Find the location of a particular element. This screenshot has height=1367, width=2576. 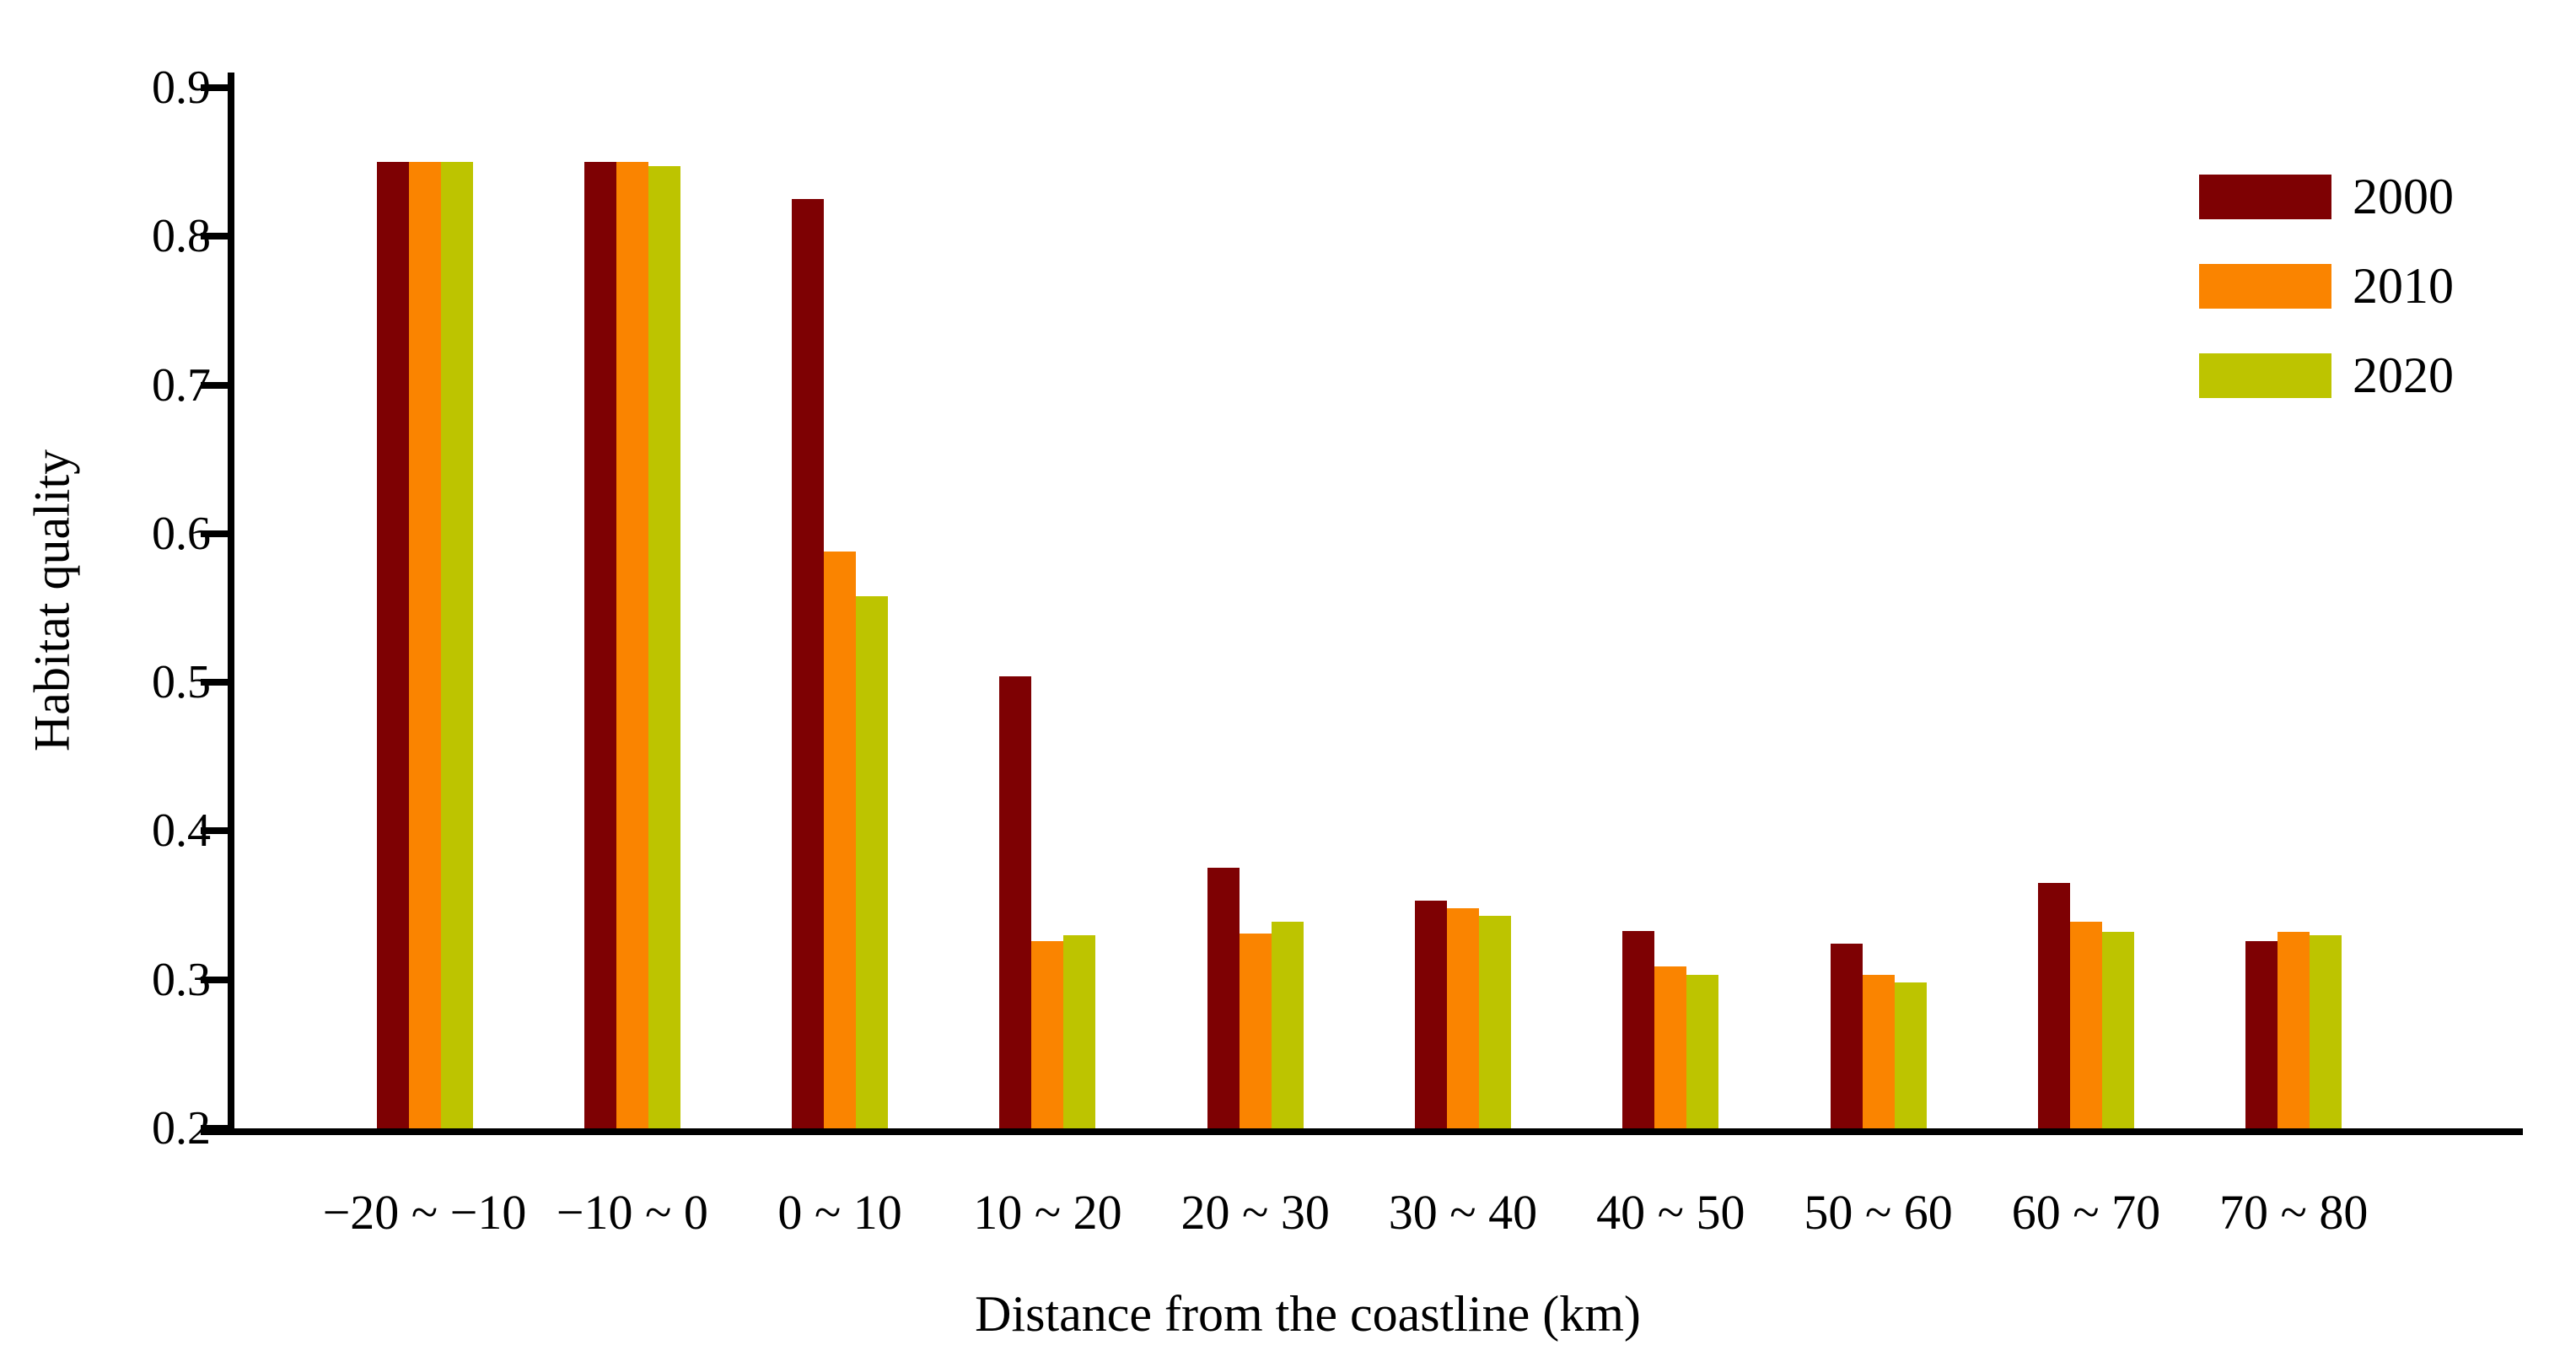

y-tick-label: 0.5 is located at coordinates (181, 682).